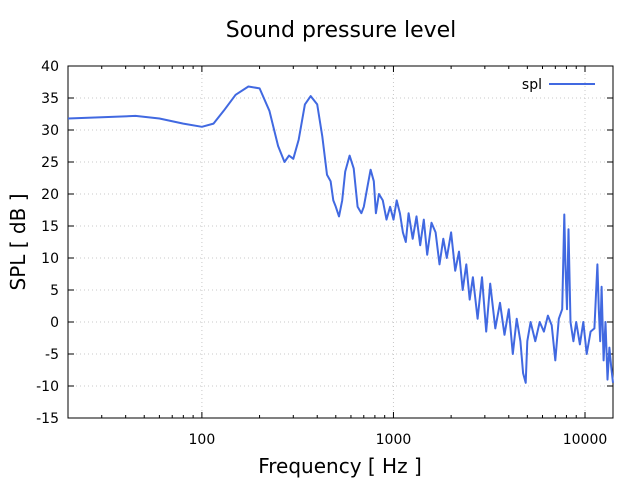  Describe the element at coordinates (585, 440) in the screenshot. I see `x-tick-label: 10000` at that location.